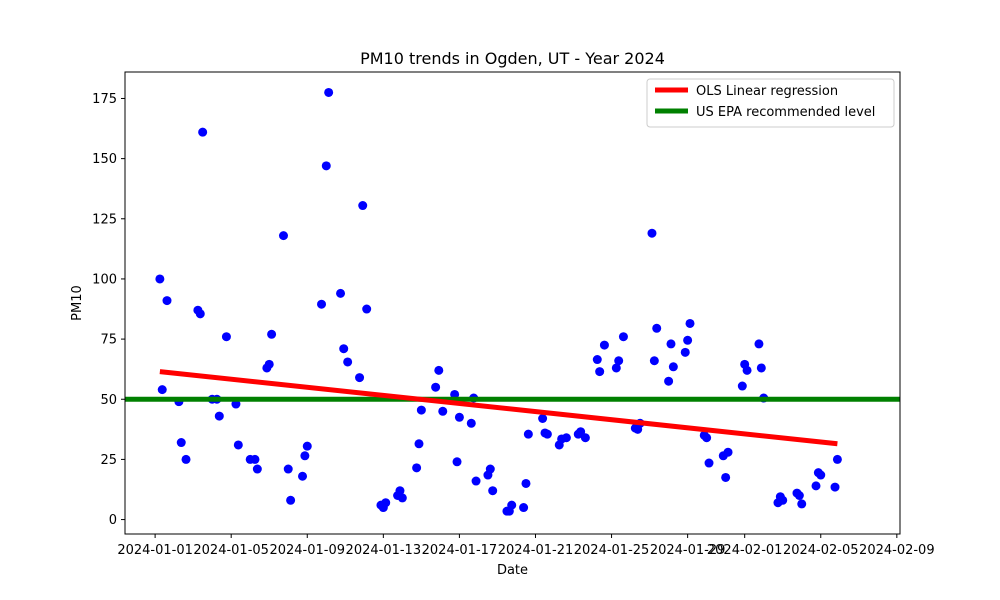 Image resolution: width=1000 pixels, height=600 pixels. What do you see at coordinates (108, 340) in the screenshot?
I see `y-tick-label: 75` at bounding box center [108, 340].